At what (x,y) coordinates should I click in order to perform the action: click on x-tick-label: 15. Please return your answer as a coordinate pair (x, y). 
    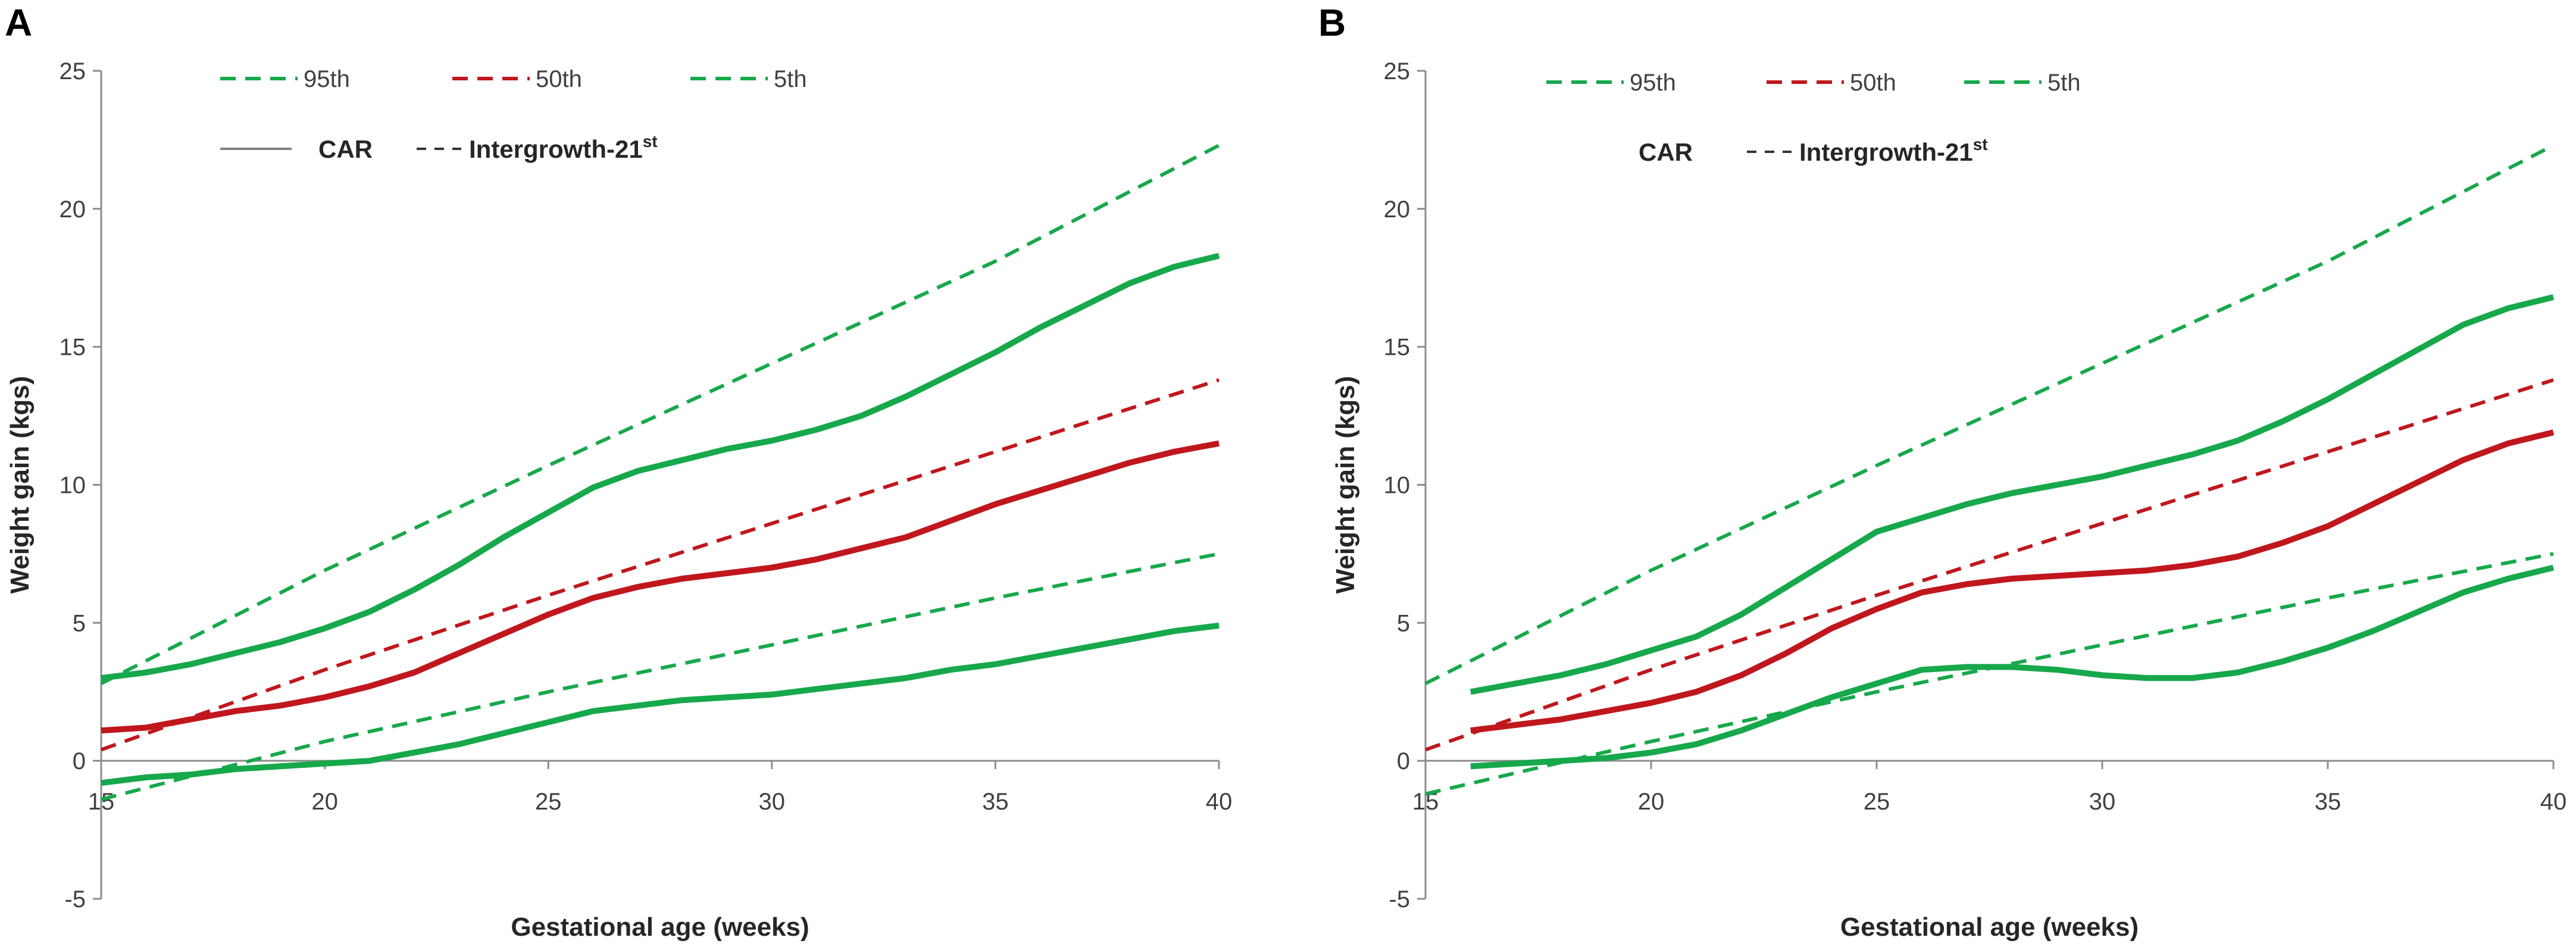
    Looking at the image, I should click on (101, 802).